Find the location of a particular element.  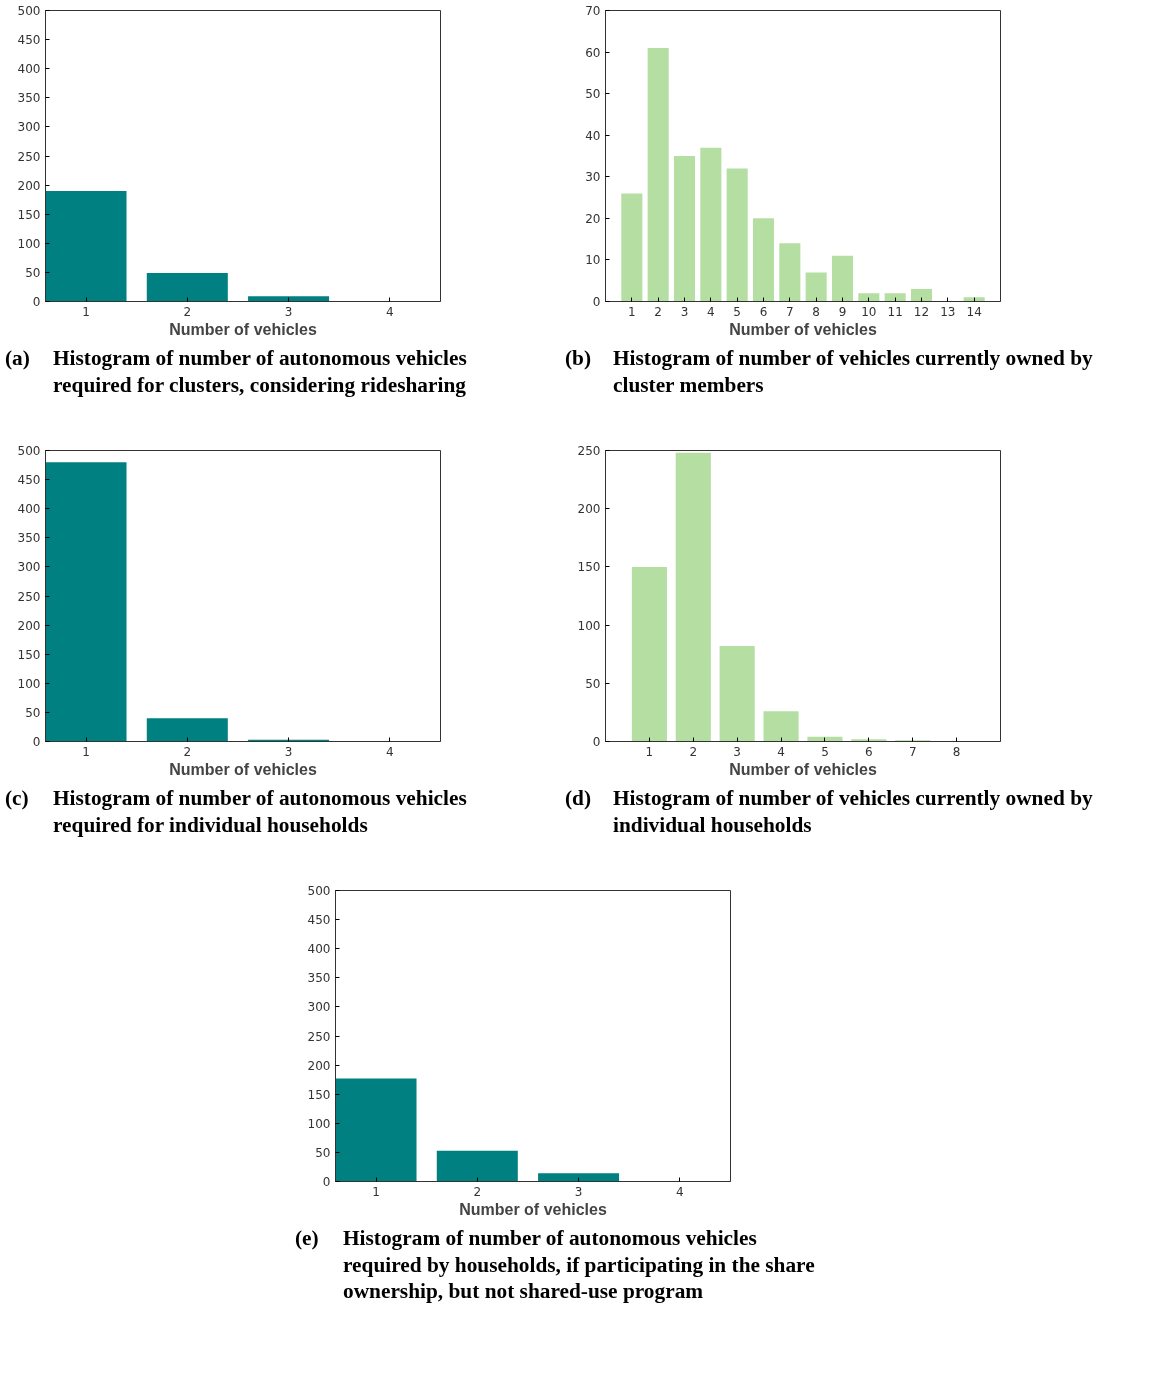

y-tick-label: 40 is located at coordinates (593, 135).